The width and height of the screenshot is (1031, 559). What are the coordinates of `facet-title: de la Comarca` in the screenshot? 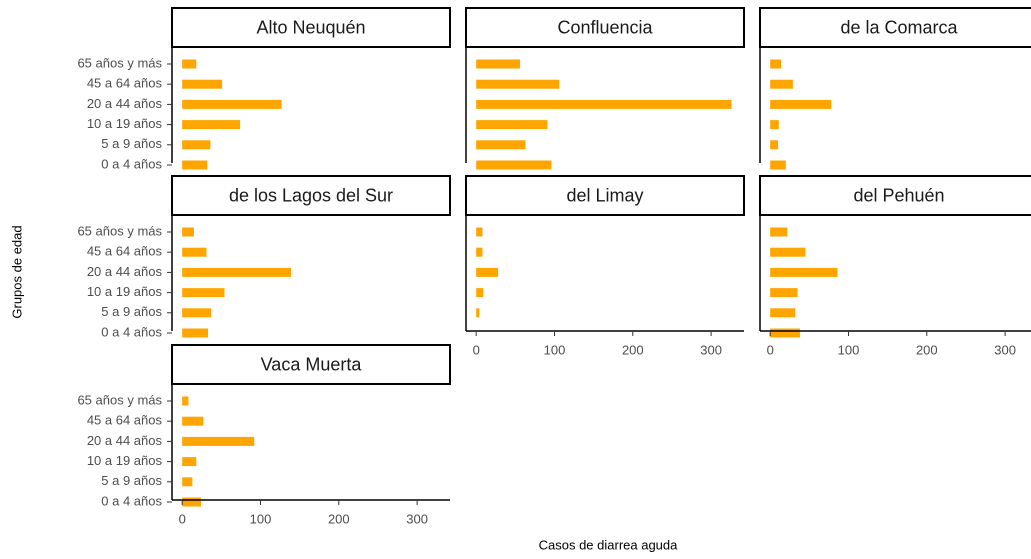 It's located at (899, 27).